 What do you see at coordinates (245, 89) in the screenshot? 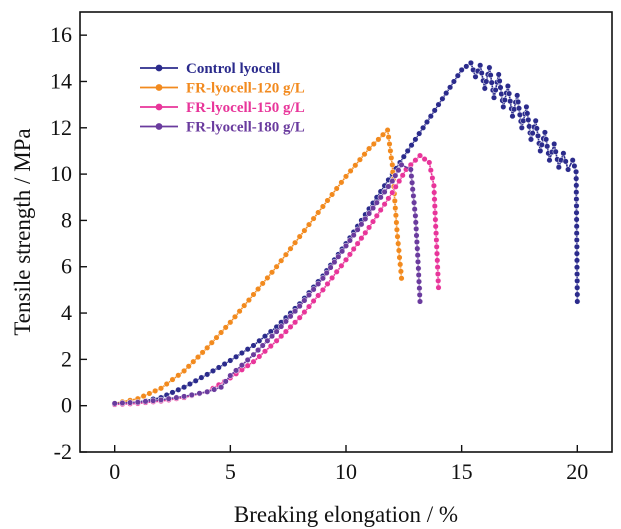
I see `legend-label: FR-lyocell-120 g/L` at bounding box center [245, 89].